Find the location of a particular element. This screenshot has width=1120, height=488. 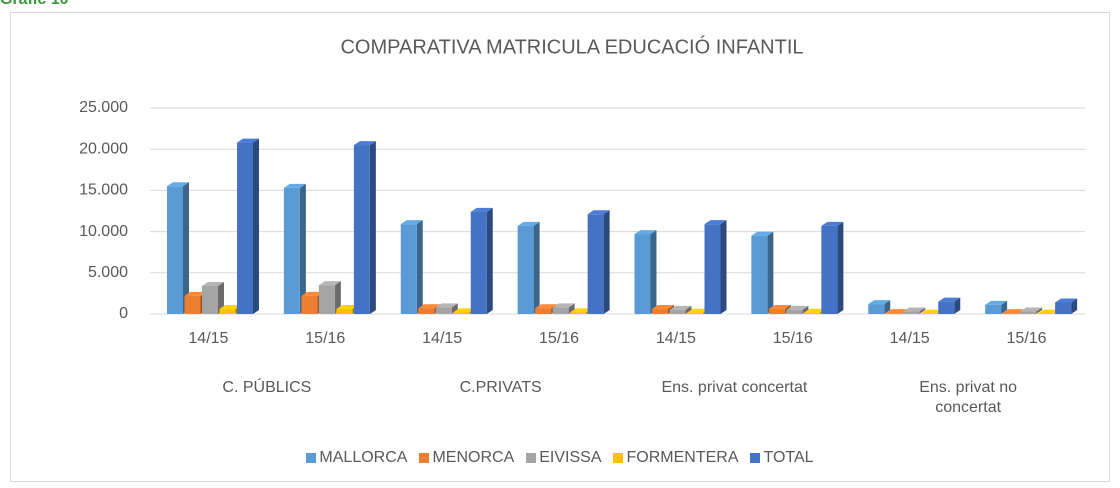

heading: Gràfic 10 is located at coordinates (34, 4).